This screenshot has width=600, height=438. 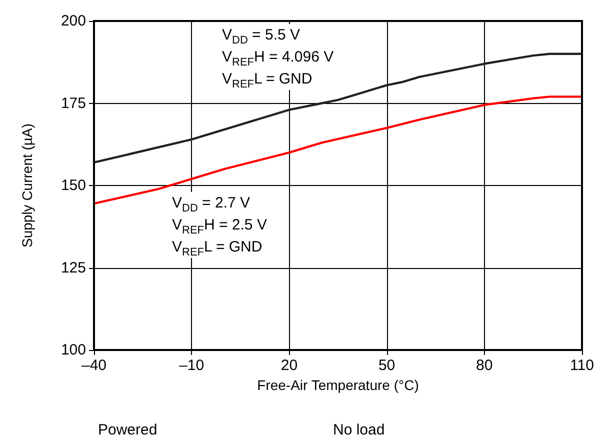 What do you see at coordinates (73, 267) in the screenshot?
I see `y-tick-label: 125` at bounding box center [73, 267].